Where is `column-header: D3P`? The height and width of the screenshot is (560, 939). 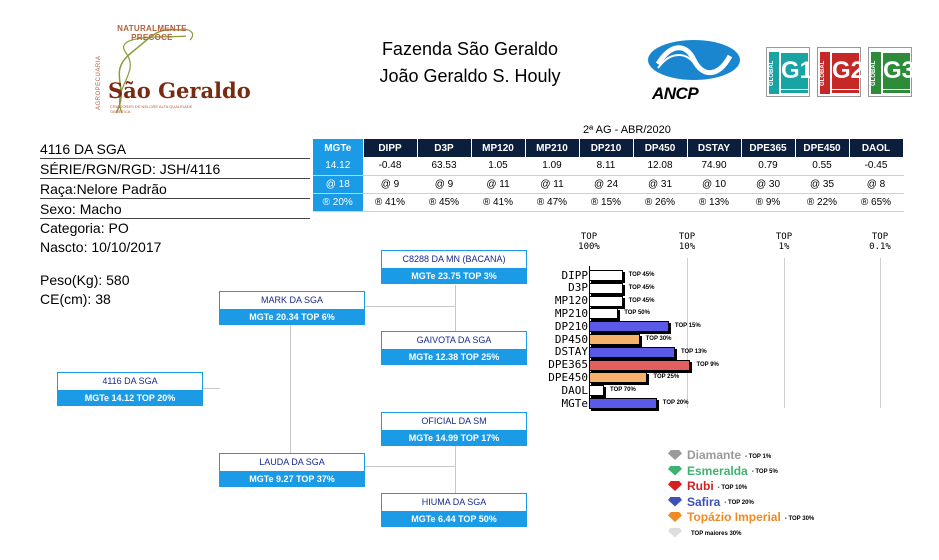
column-header: D3P is located at coordinates (444, 148).